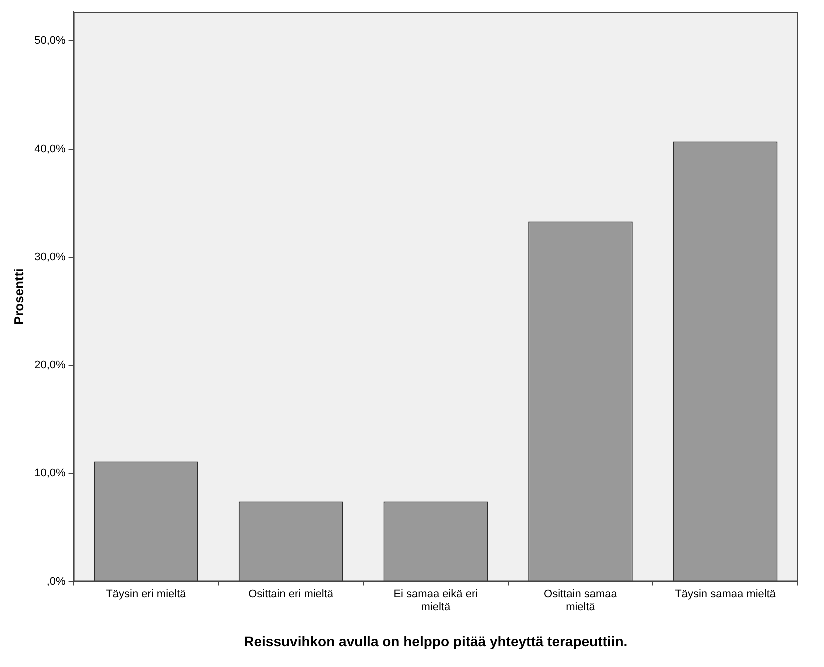  What do you see at coordinates (436, 601) in the screenshot?
I see `x-tick-label: Ei samaa eikä eri mieltä` at bounding box center [436, 601].